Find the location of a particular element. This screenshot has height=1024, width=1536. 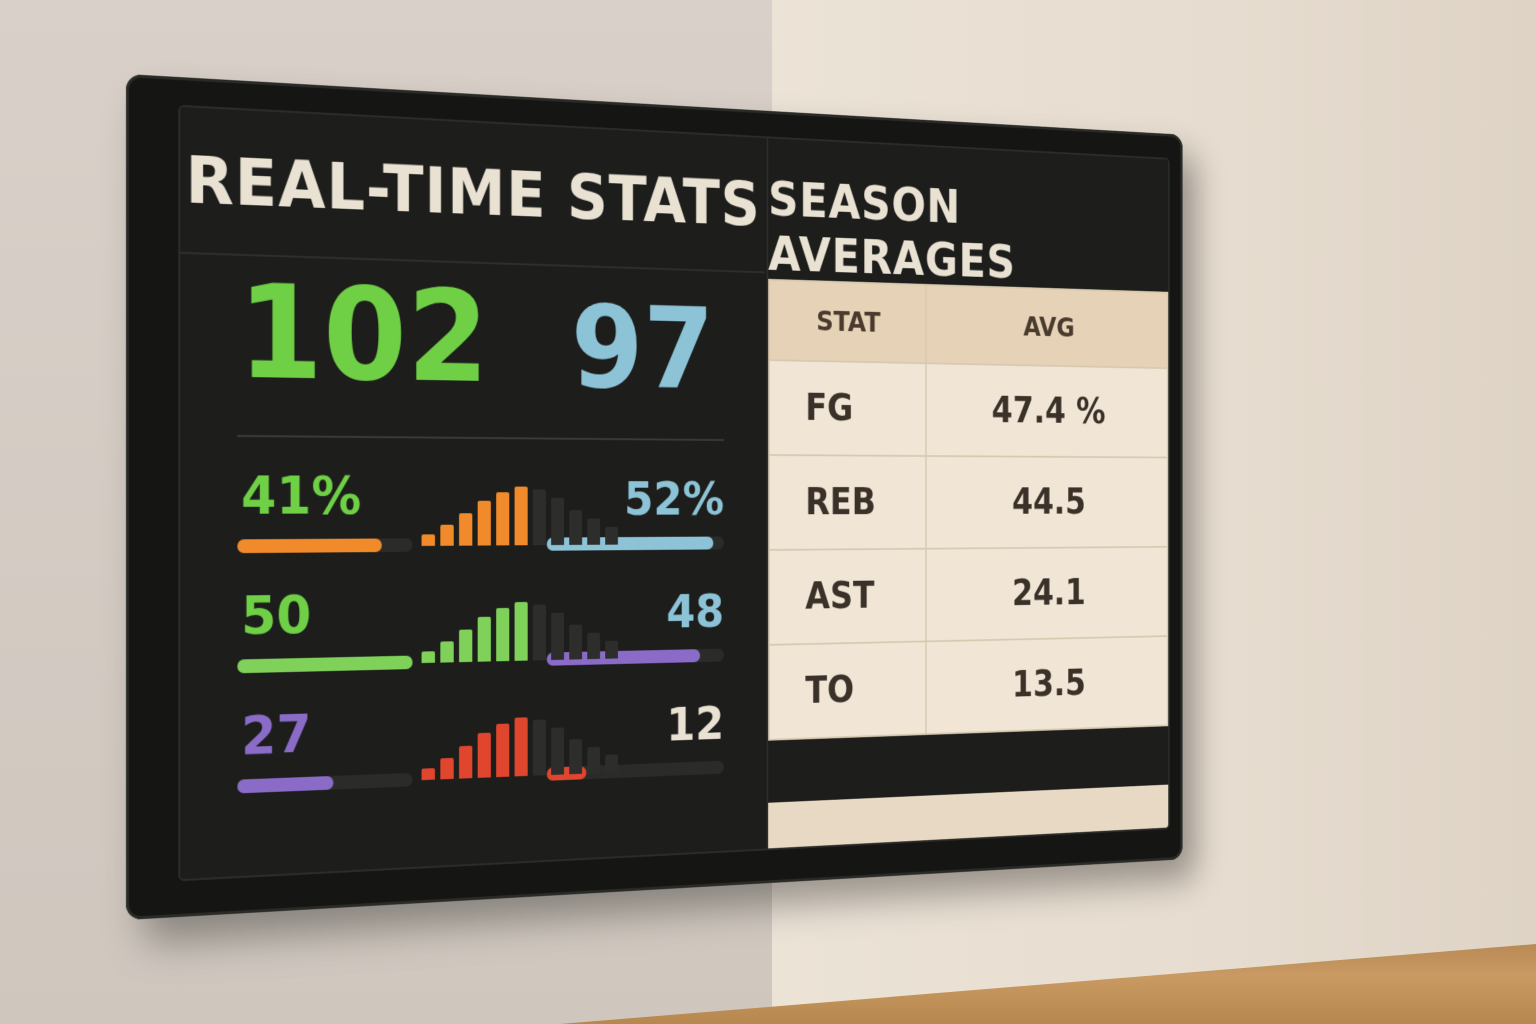

stat-label: AST is located at coordinates (847, 597).